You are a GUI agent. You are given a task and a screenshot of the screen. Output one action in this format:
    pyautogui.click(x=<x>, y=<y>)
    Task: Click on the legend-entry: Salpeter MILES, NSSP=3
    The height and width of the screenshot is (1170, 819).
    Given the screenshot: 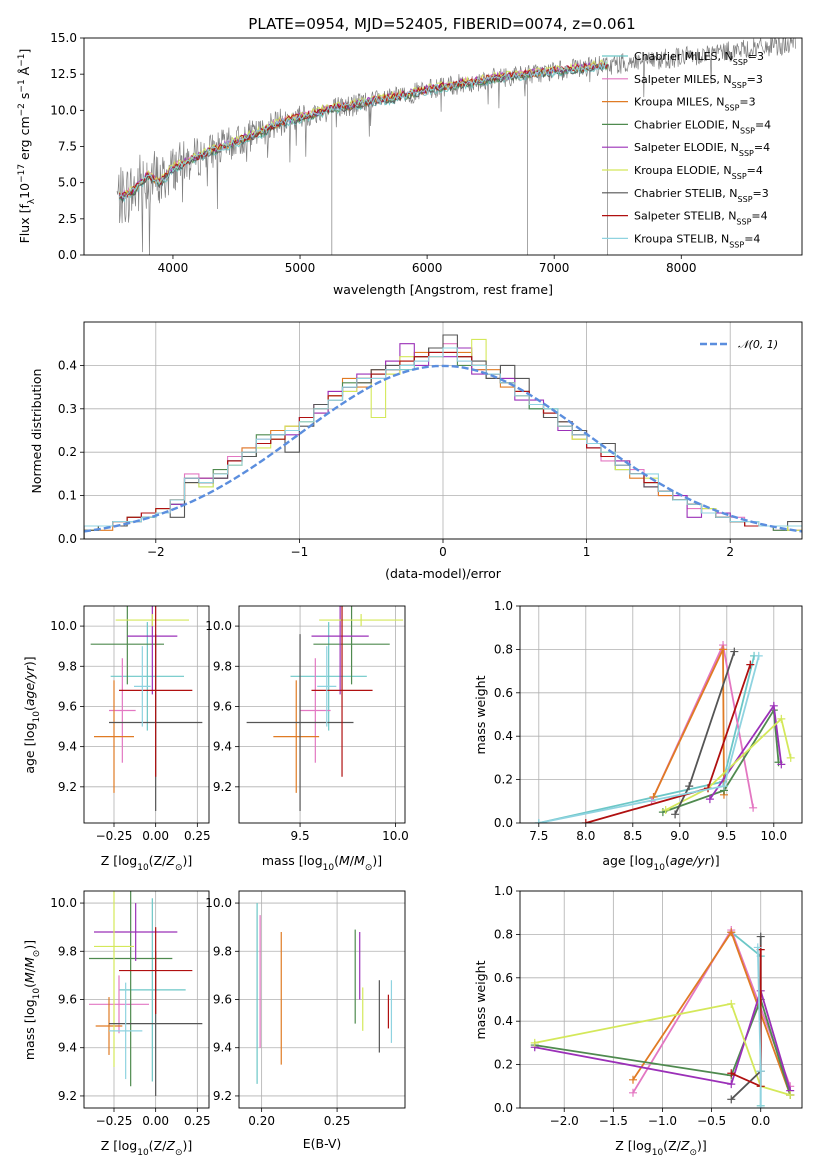 What is the action you would take?
    pyautogui.click(x=698, y=81)
    